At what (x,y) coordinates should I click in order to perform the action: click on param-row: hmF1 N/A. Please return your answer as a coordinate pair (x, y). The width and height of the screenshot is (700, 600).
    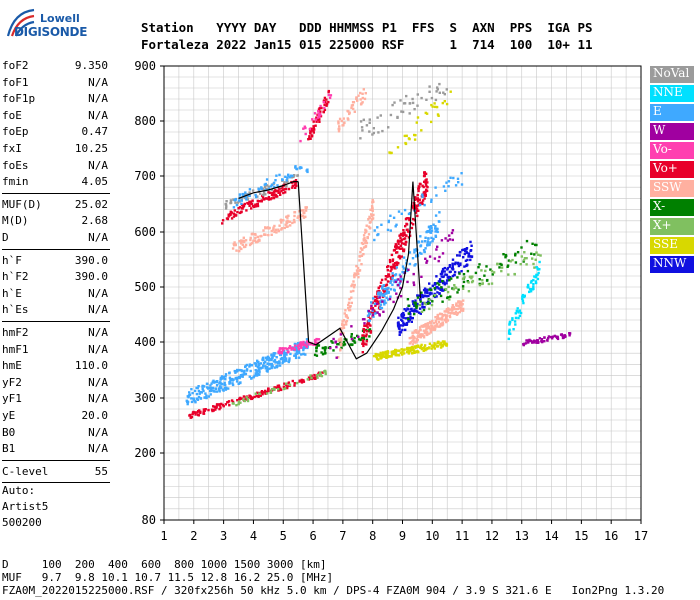
    Looking at the image, I should click on (55, 350).